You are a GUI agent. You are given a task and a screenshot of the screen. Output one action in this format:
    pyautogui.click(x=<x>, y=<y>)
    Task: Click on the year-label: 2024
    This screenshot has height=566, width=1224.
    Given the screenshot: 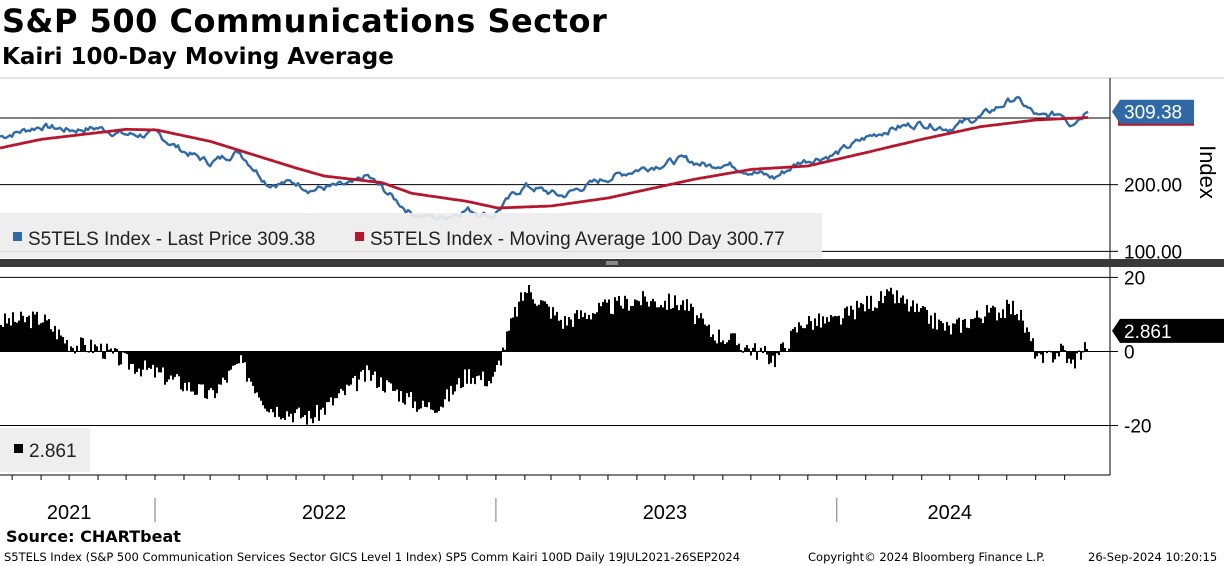 What is the action you would take?
    pyautogui.click(x=950, y=513)
    